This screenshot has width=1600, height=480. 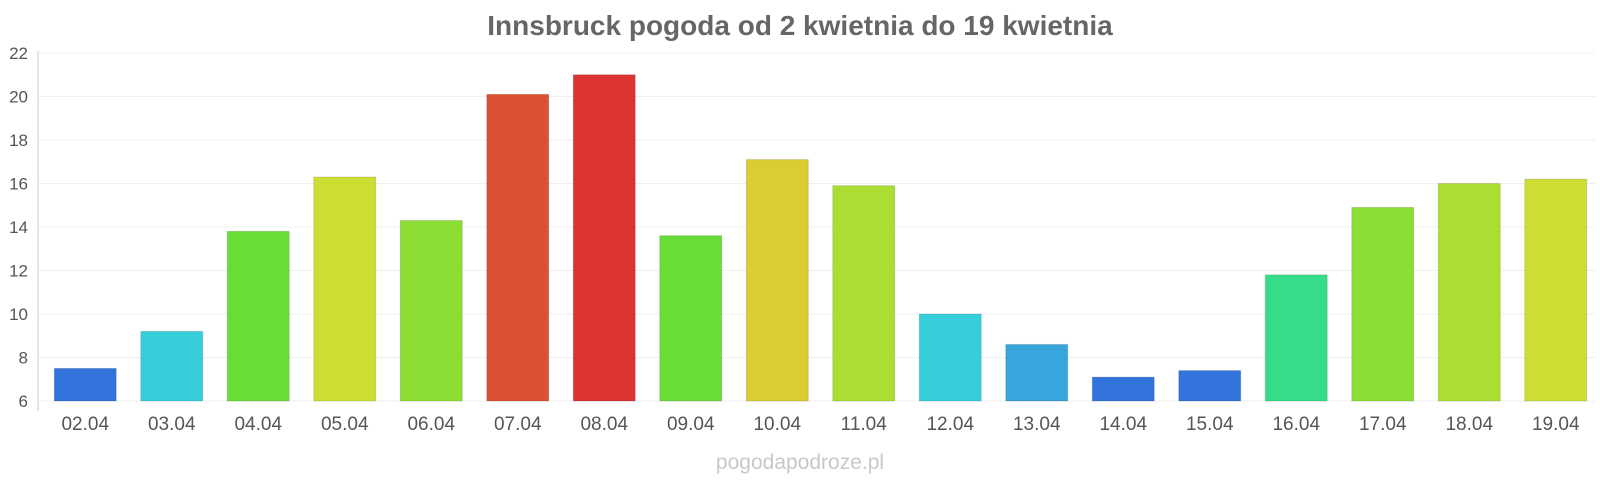 I want to click on y-tick-label: 20, so click(x=18, y=97).